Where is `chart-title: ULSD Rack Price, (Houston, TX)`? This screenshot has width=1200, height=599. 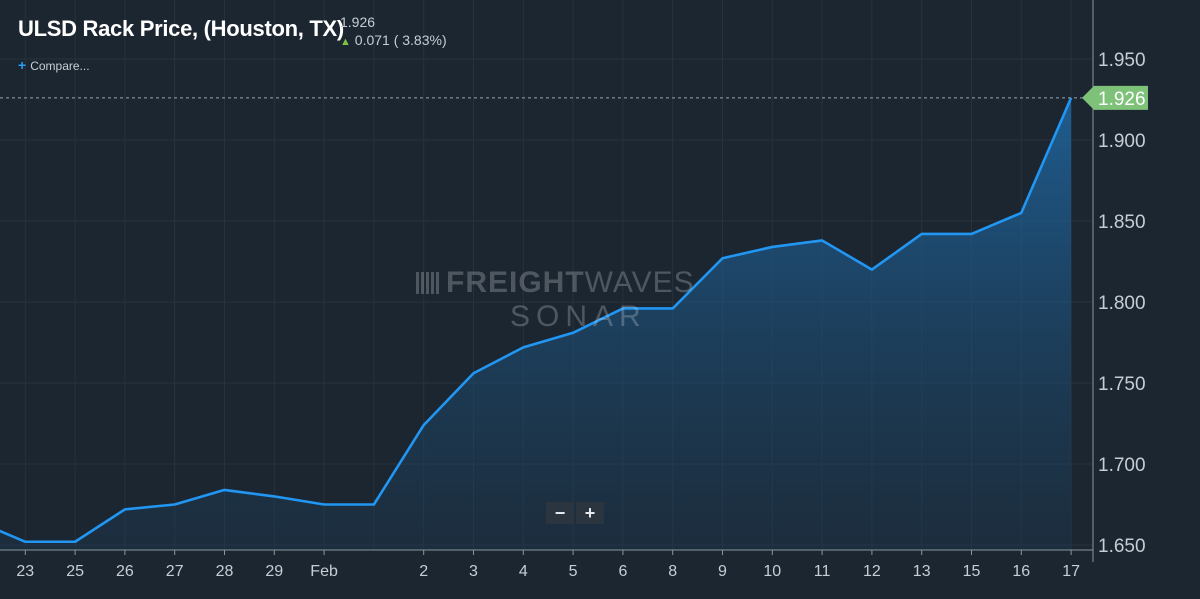 chart-title: ULSD Rack Price, (Houston, TX) is located at coordinates (181, 28).